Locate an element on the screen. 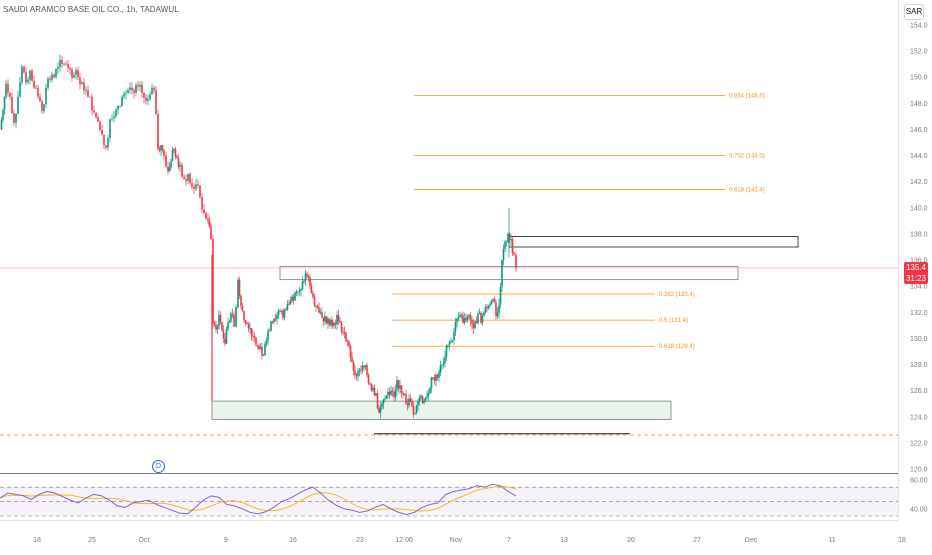  time-tick-label: 18 is located at coordinates (37, 540).